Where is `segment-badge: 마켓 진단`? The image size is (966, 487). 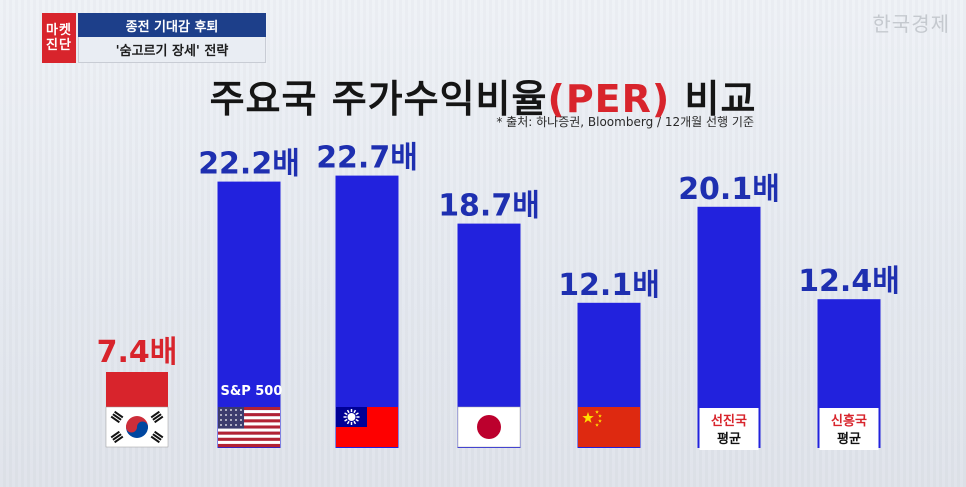 segment-badge: 마켓 진단 is located at coordinates (59, 38).